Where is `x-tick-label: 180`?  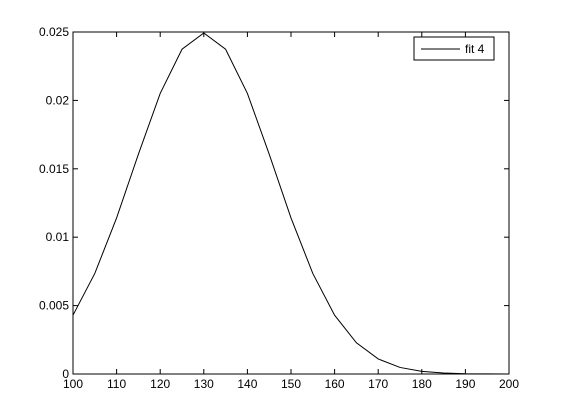 x-tick-label: 180 is located at coordinates (422, 384).